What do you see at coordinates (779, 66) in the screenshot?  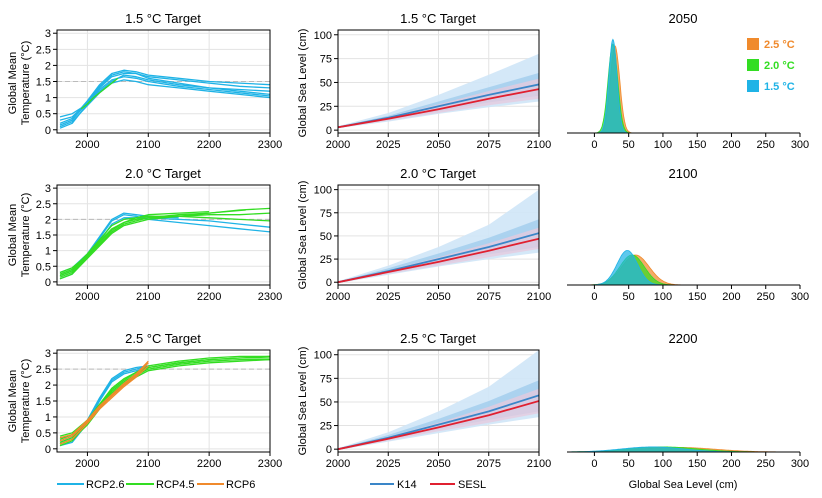 I see `legend-label-2-0c: 2.0 °C` at bounding box center [779, 66].